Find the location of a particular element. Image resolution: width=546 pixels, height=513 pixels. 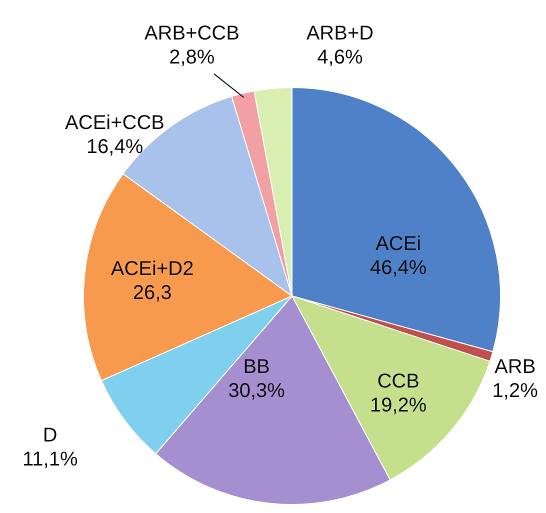

data-label: 2,8% is located at coordinates (192, 57).